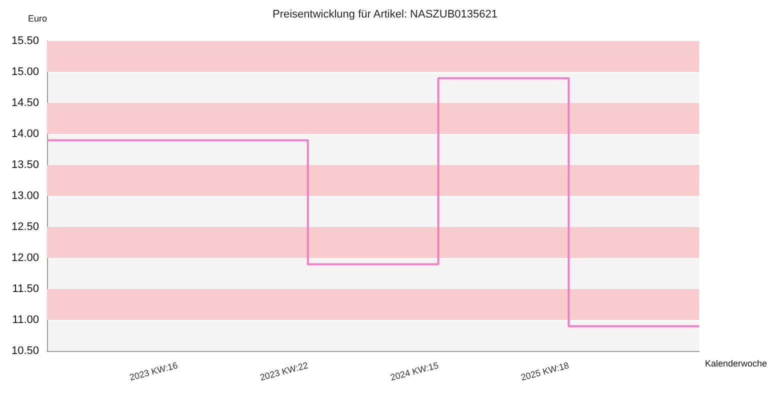  What do you see at coordinates (284, 371) in the screenshot?
I see `x-tick-label: 2023 KW:22` at bounding box center [284, 371].